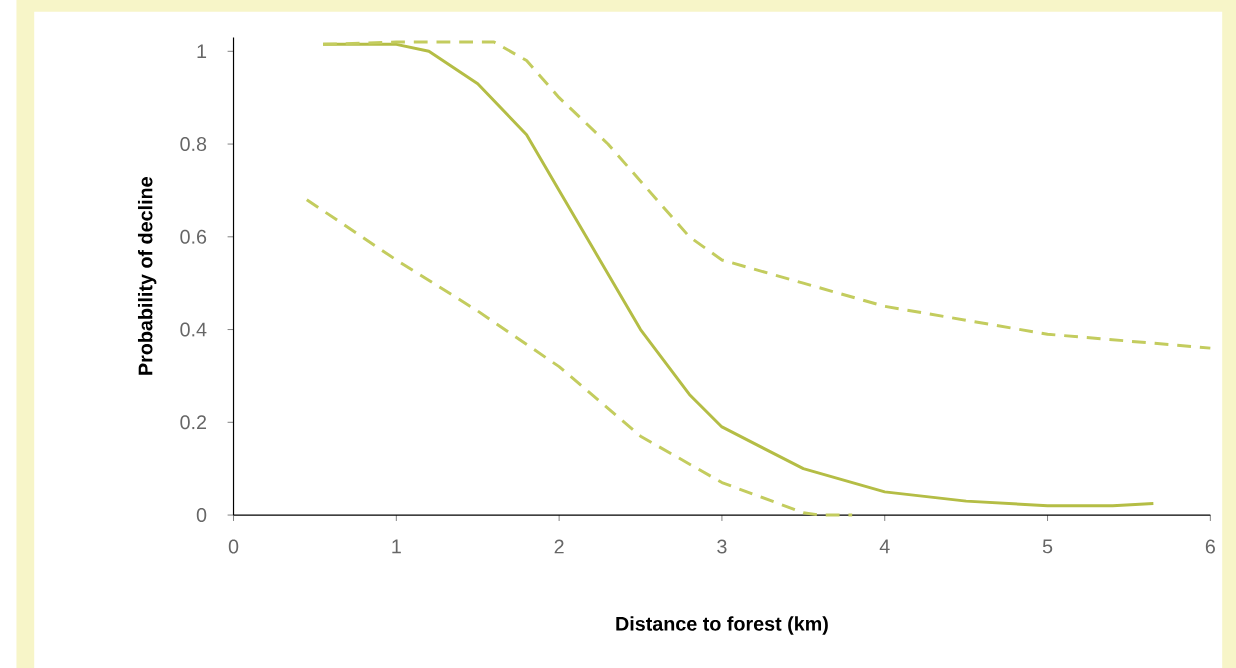 This screenshot has height=668, width=1236. I want to click on y-tick-label: 0.4, so click(193, 329).